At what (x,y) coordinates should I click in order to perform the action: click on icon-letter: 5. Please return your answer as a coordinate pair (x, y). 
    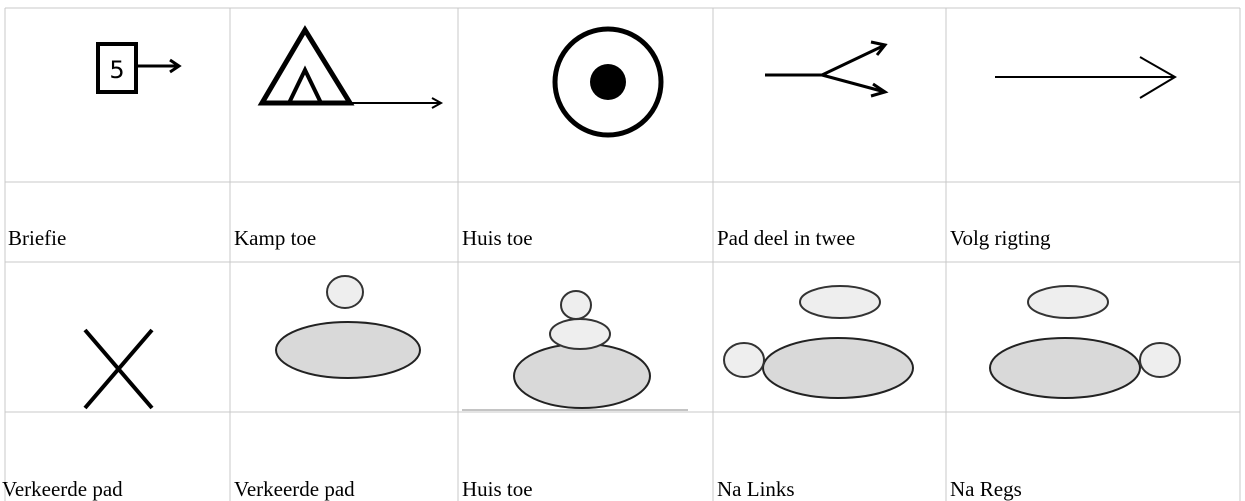
    Looking at the image, I should click on (139, 68).